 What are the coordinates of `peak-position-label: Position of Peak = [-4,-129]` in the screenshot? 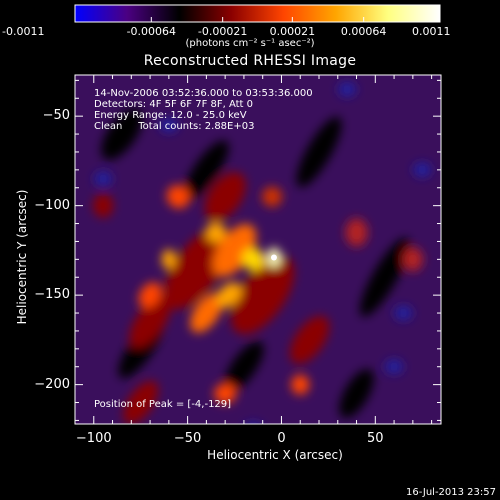 It's located at (163, 404).